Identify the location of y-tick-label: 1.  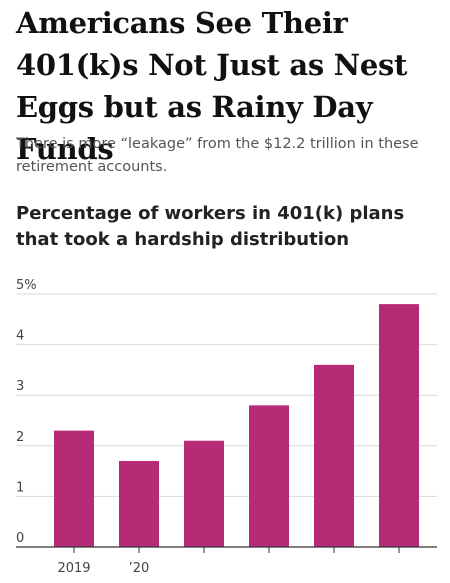
(20, 487).